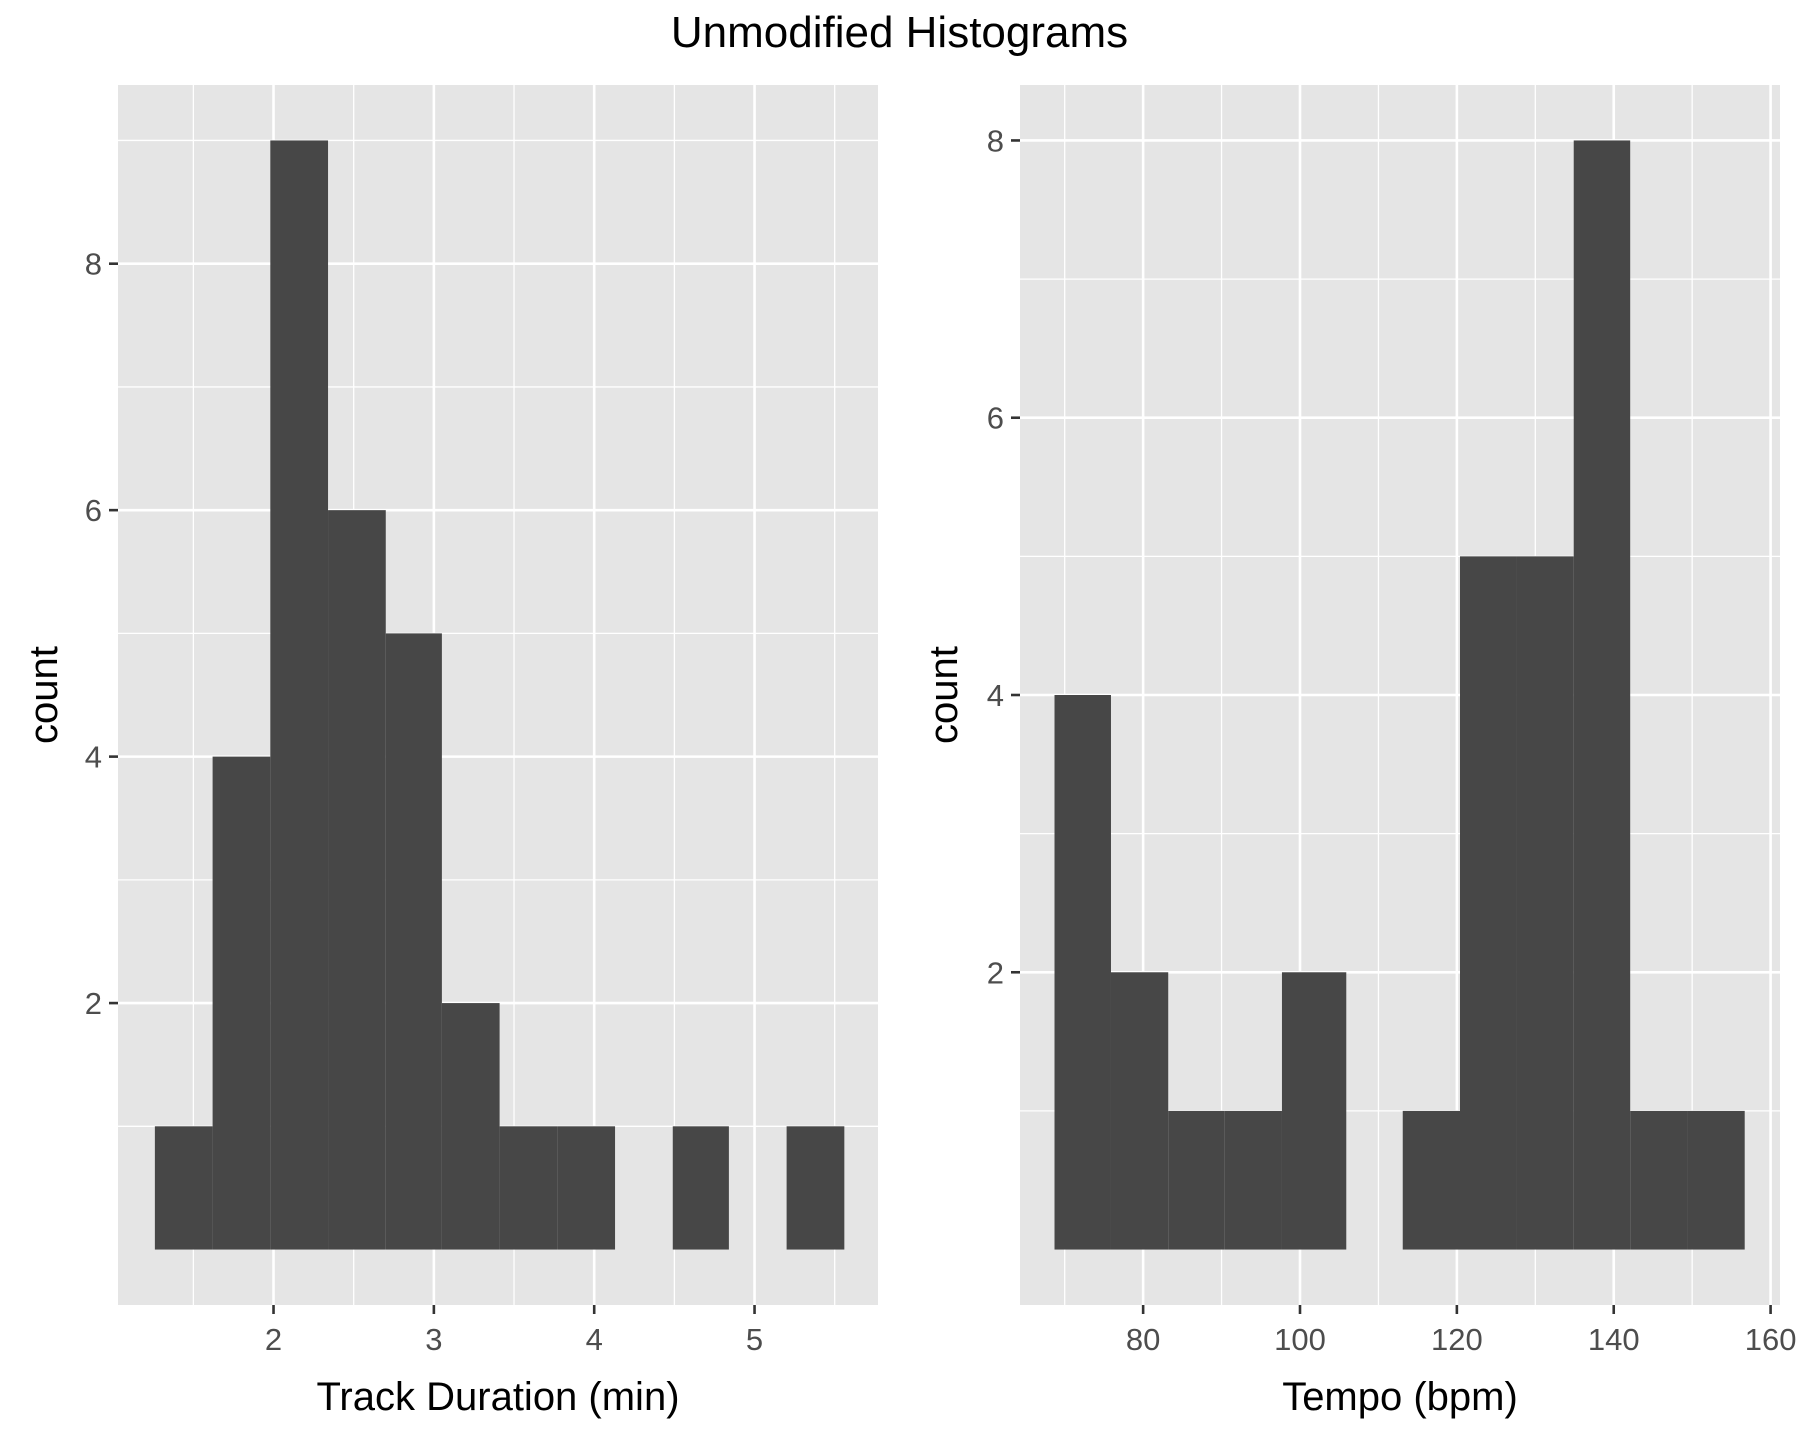 Image resolution: width=1799 pixels, height=1439 pixels. What do you see at coordinates (995, 695) in the screenshot?
I see `tempo-y-tick-label: 4` at bounding box center [995, 695].